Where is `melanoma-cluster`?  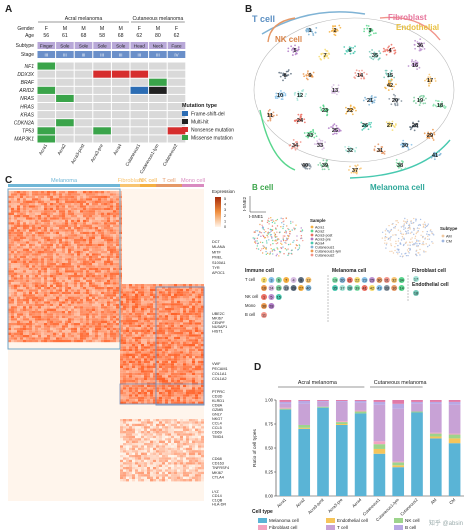 melanoma-cluster is located at coordinates (372, 288).